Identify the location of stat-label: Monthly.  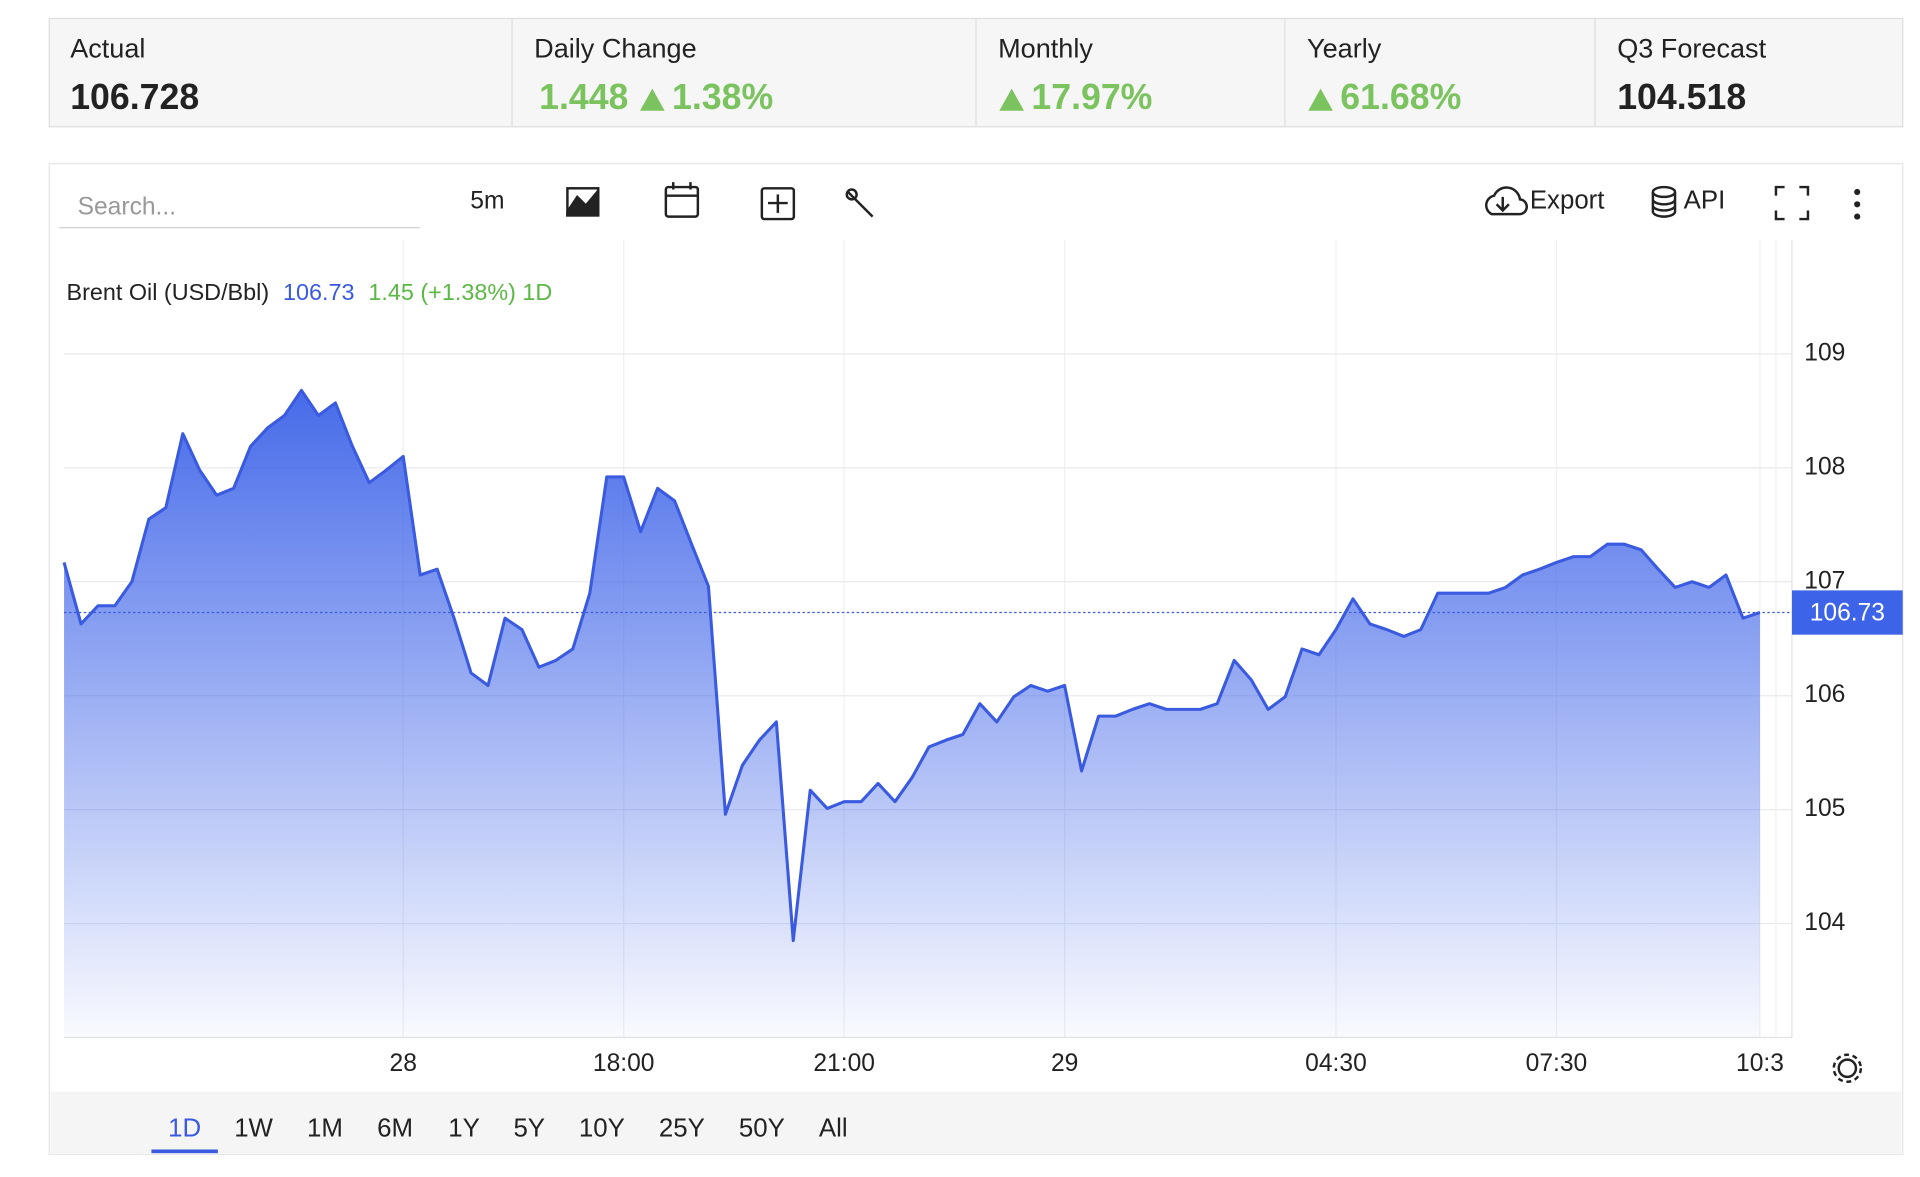
(1045, 48).